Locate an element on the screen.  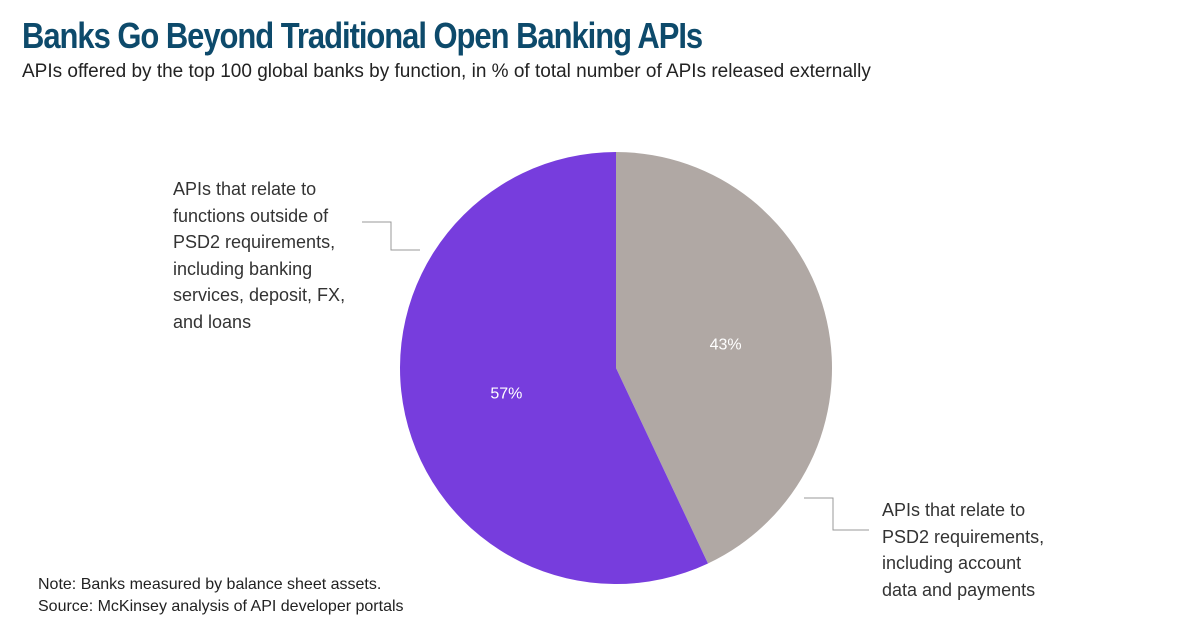
pie-value-label-outside-psd2: 57% is located at coordinates (506, 394).